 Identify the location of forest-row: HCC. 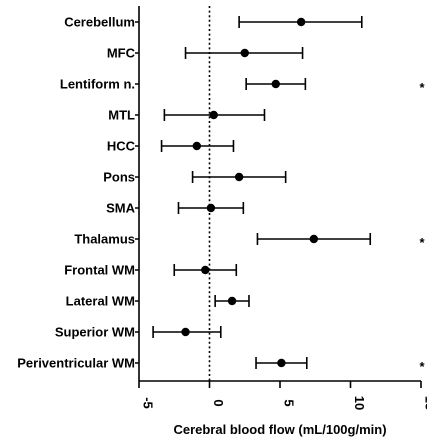
(171, 146).